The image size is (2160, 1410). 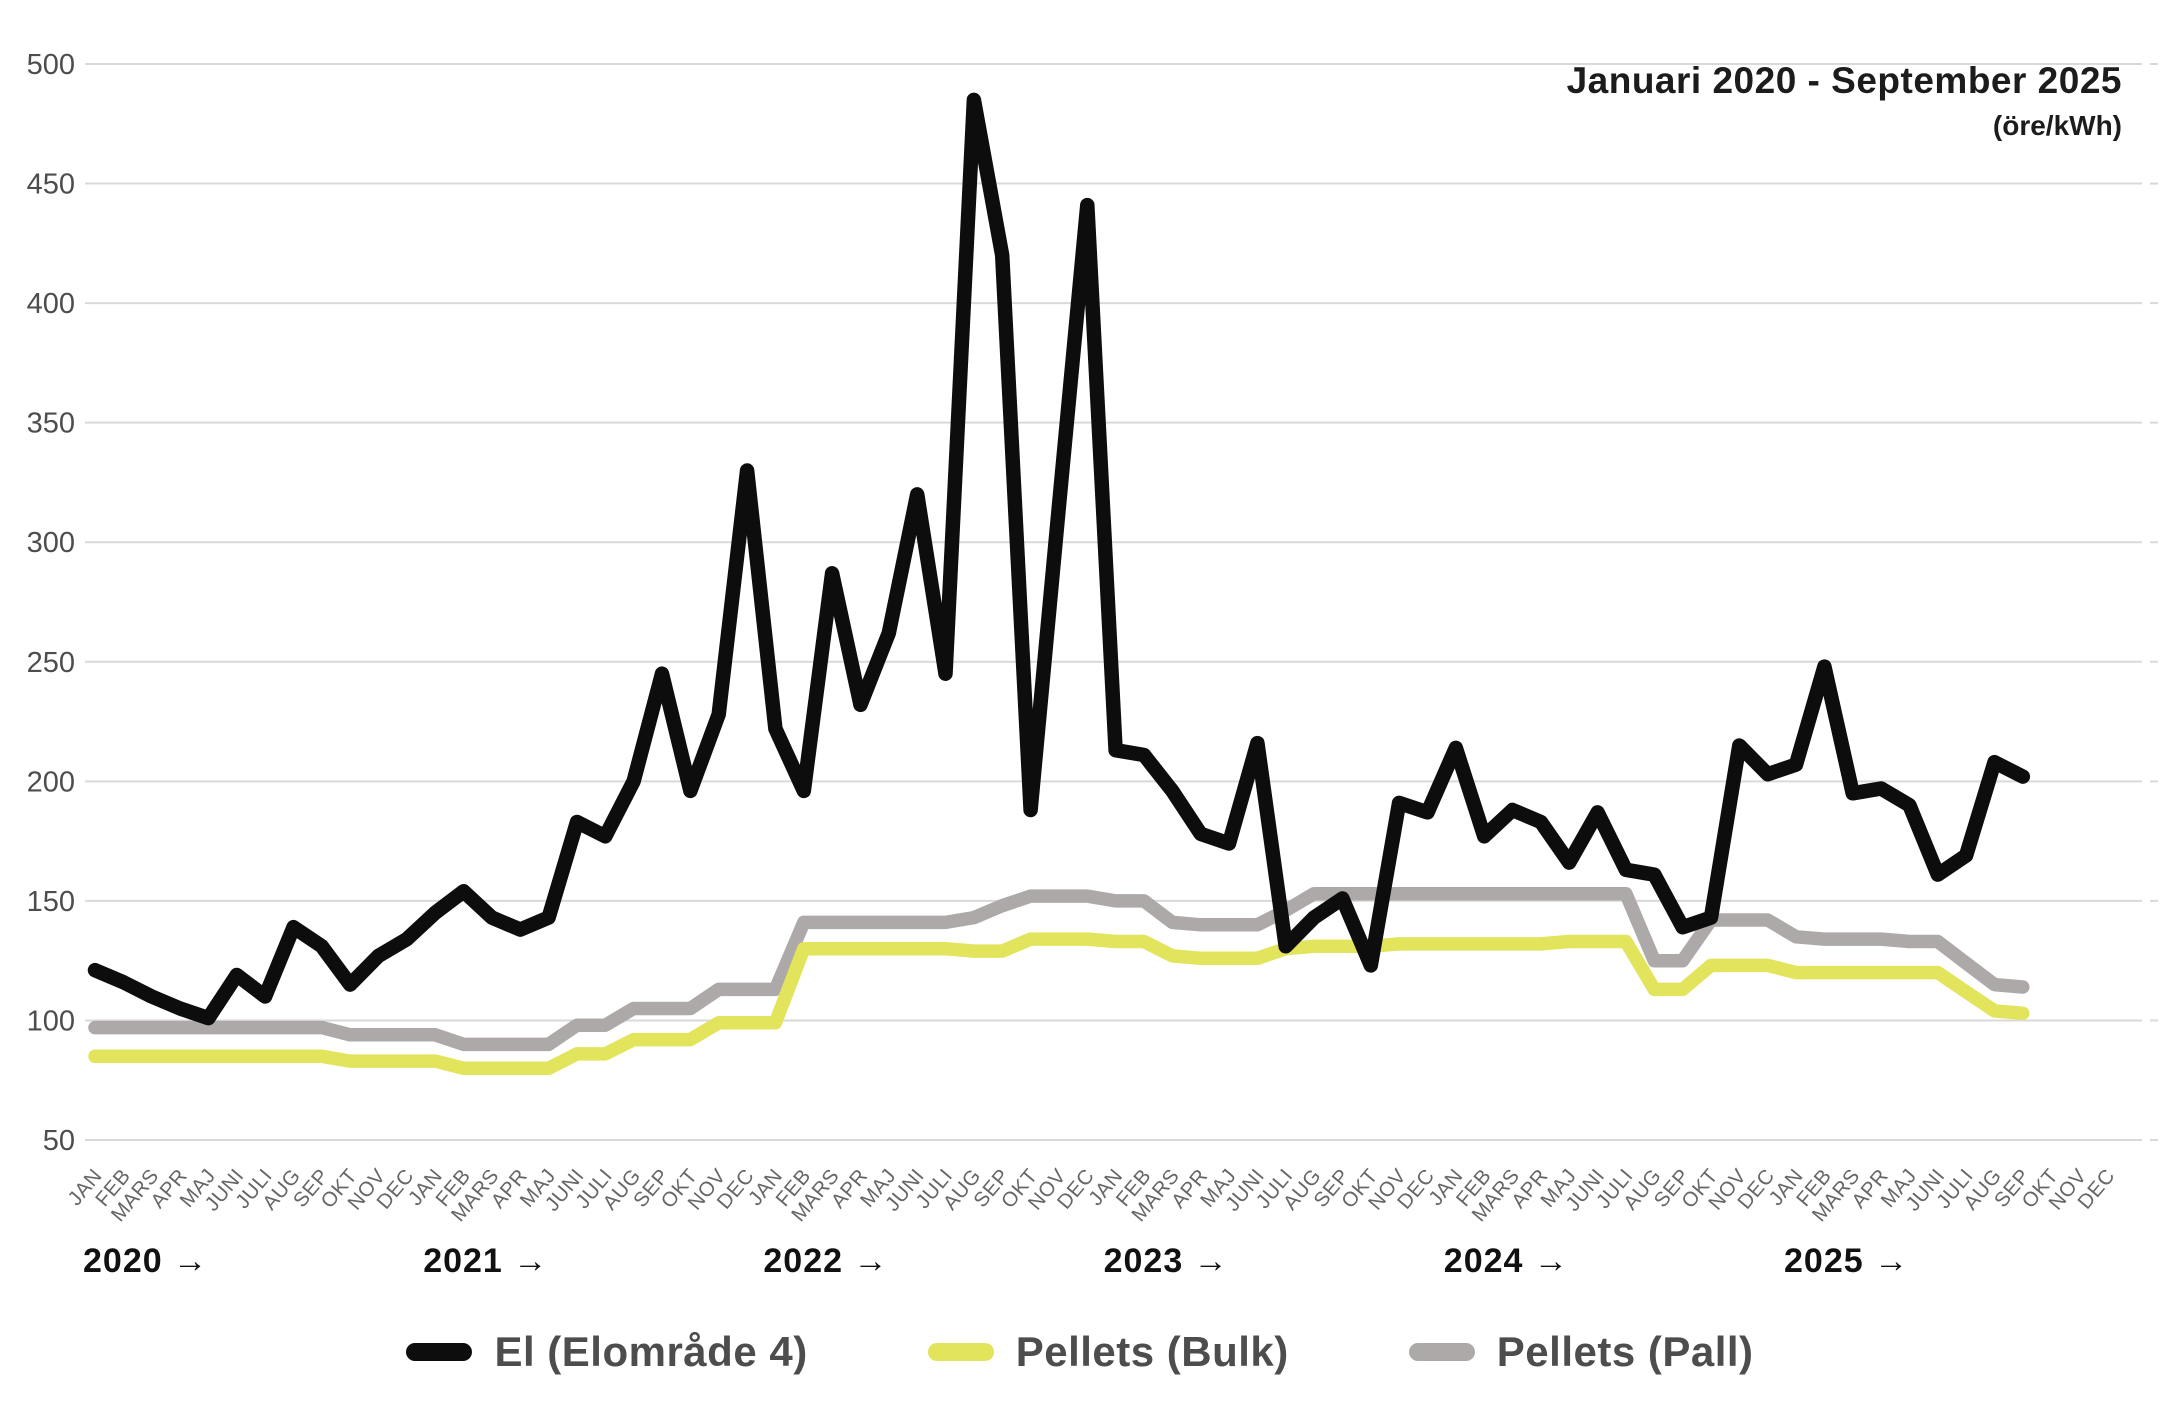 What do you see at coordinates (59, 1141) in the screenshot?
I see `y-tick-label: 50` at bounding box center [59, 1141].